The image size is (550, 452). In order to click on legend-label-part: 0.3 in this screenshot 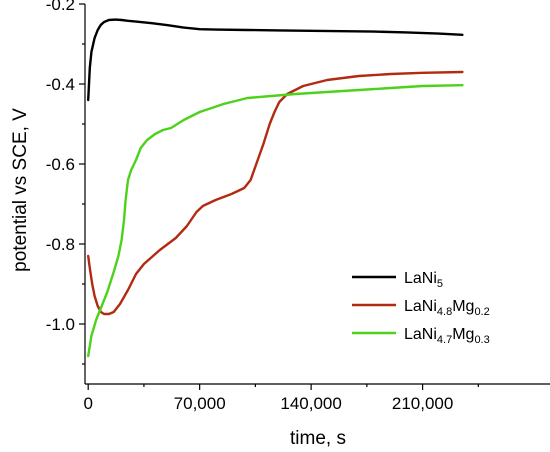, I will do `click(481, 340)`.